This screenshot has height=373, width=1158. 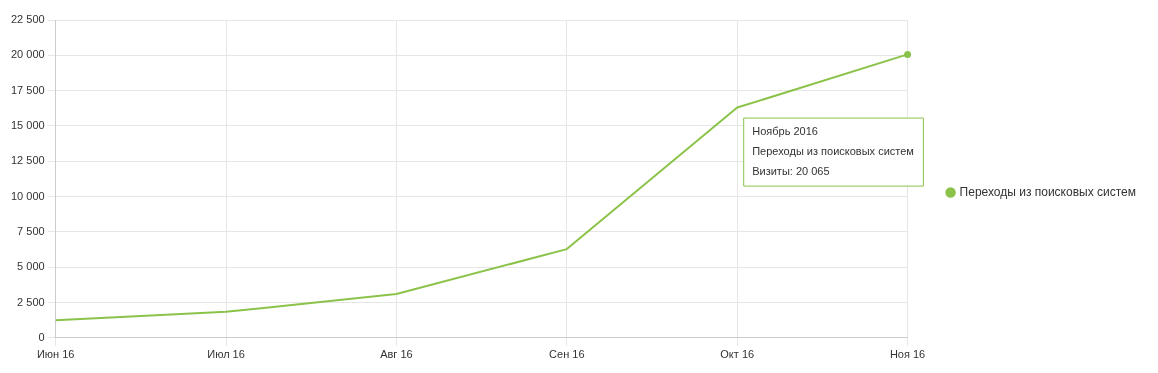 I want to click on y-tick-label: 0, so click(x=41, y=336).